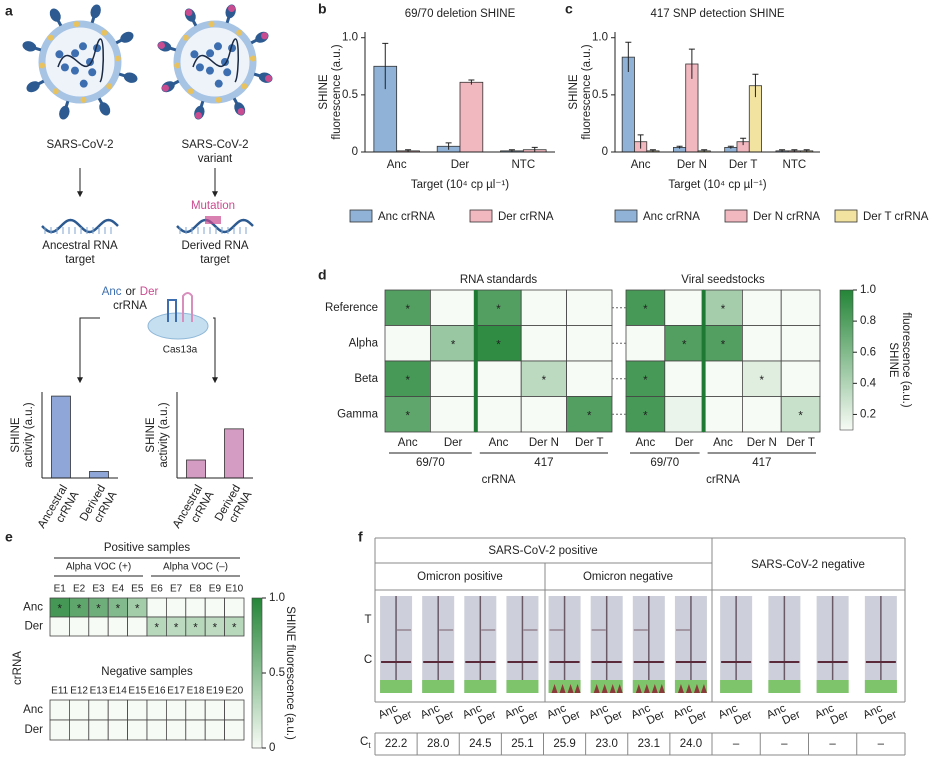 The height and width of the screenshot is (759, 933). Describe the element at coordinates (784, 744) in the screenshot. I see `ct-value: –` at that location.